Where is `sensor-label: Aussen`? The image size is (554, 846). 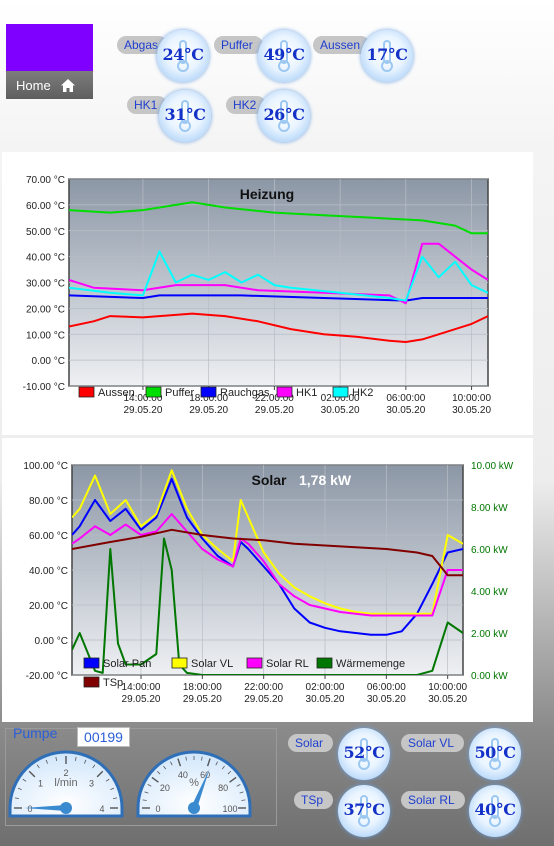
sensor-label: Aussen is located at coordinates (342, 45).